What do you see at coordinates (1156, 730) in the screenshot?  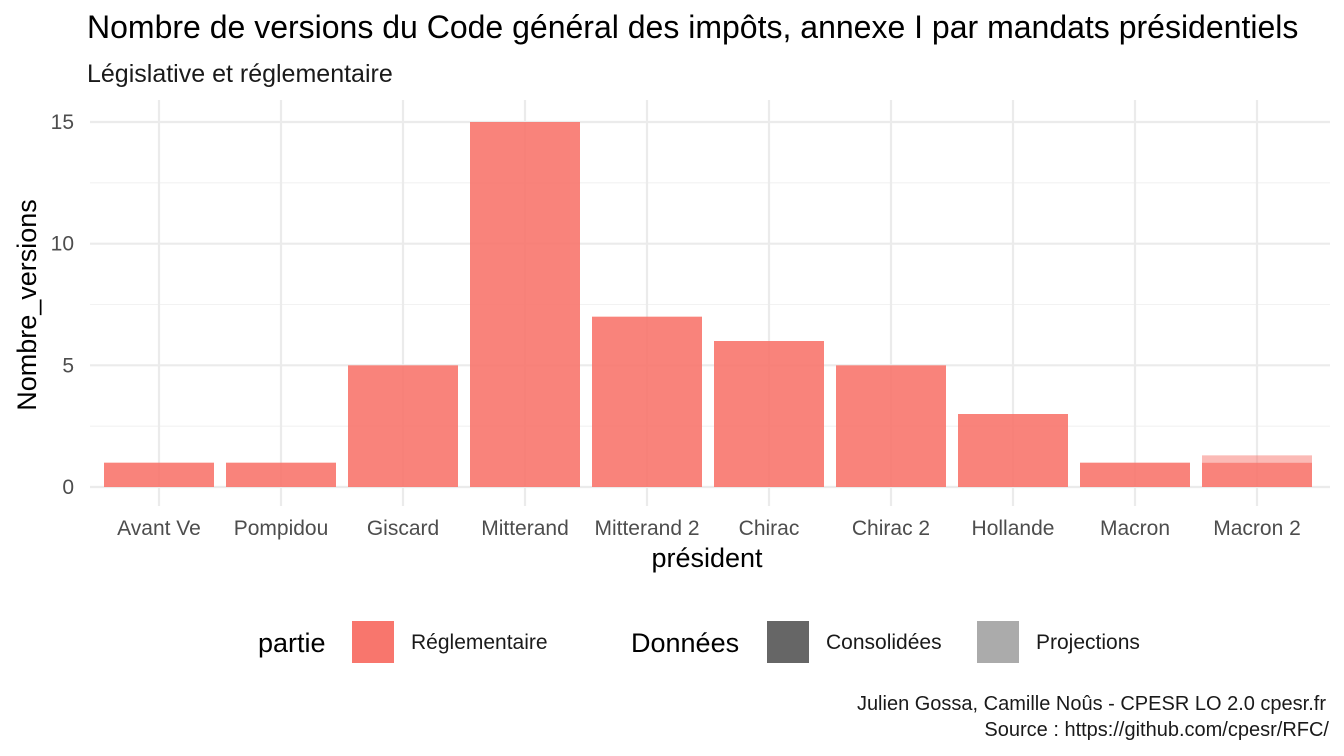 I see `caption-source: Source : https://github.com/cpesr/RFC/` at bounding box center [1156, 730].